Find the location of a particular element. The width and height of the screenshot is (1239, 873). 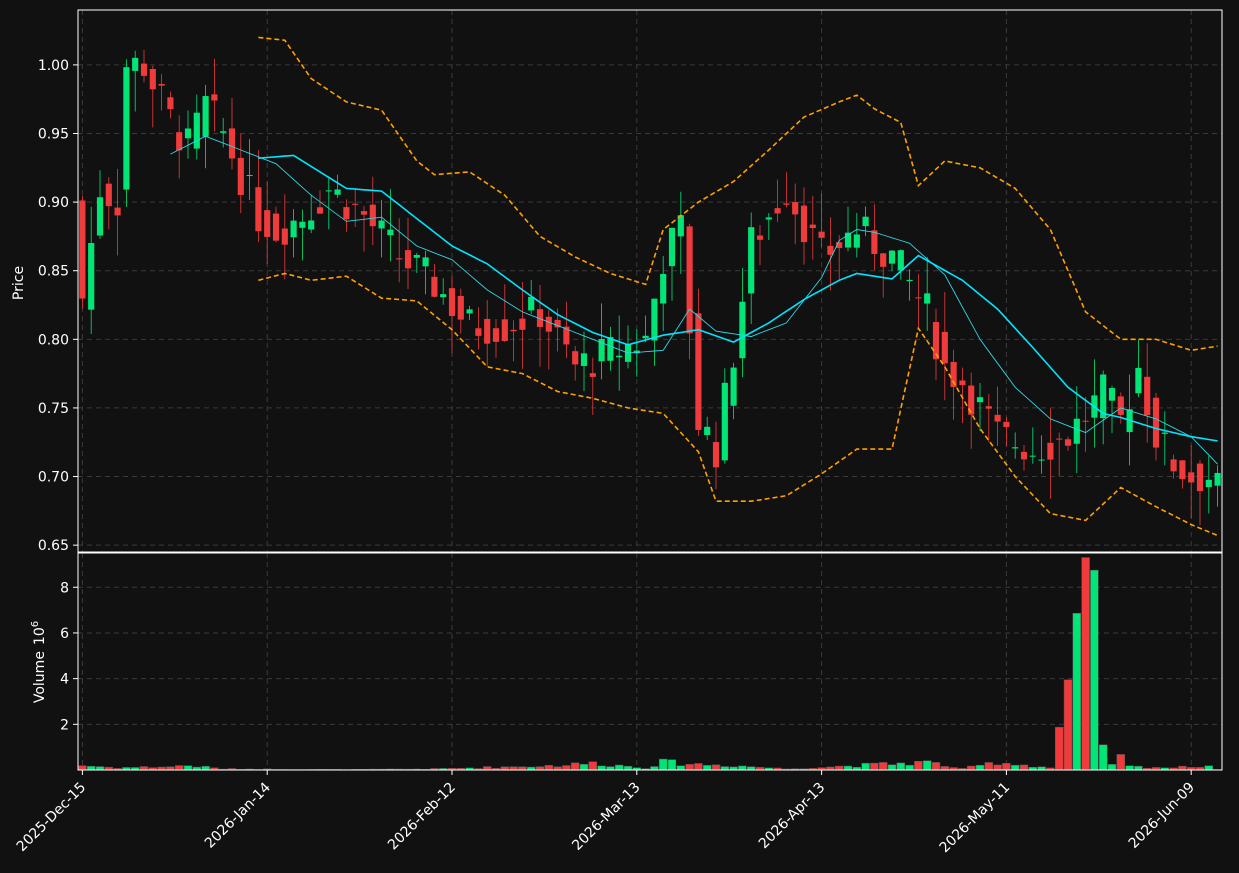

price-tick-label: 0.95 is located at coordinates (53, 134).